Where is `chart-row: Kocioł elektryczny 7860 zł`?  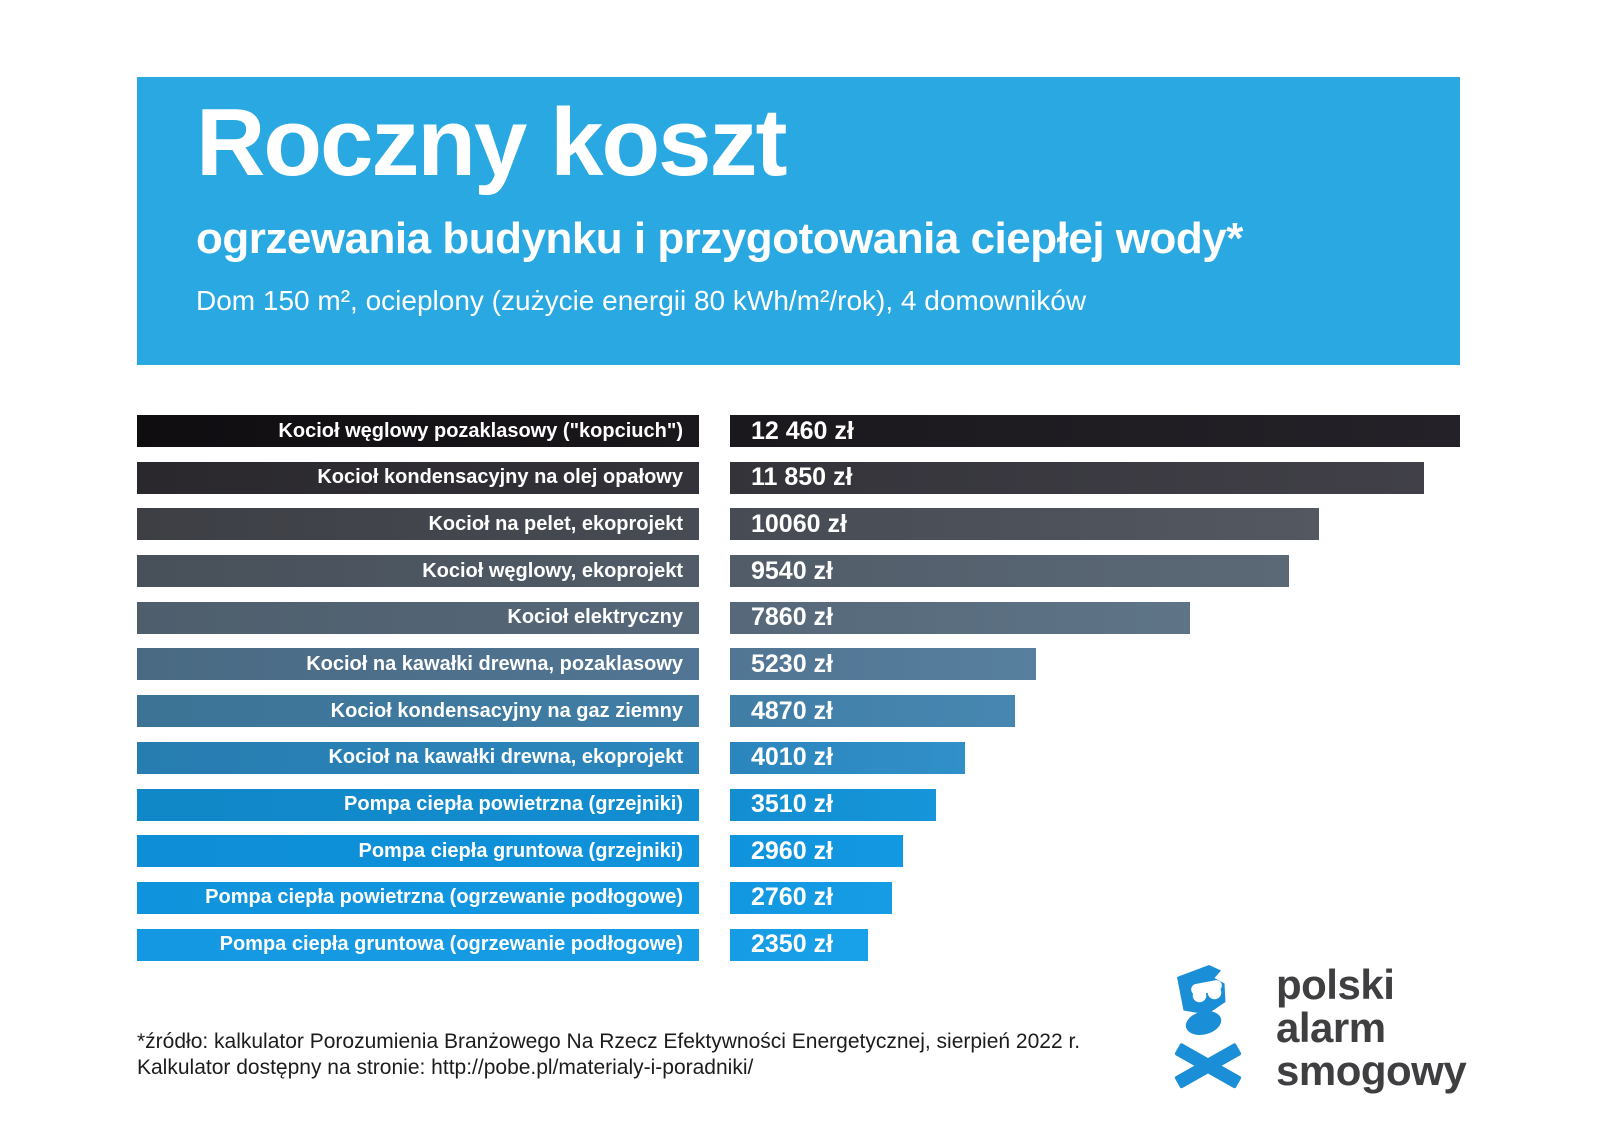
chart-row: Kocioł elektryczny 7860 zł is located at coordinates (798, 617).